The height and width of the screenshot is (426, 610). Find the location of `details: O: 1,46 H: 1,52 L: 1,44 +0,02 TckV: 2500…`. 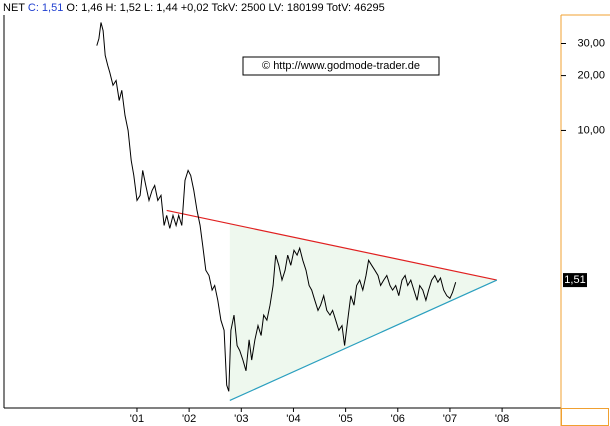

details: O: 1,46 H: 1,52 L: 1,44 +0,02 TckV: 2500… is located at coordinates (225, 8).